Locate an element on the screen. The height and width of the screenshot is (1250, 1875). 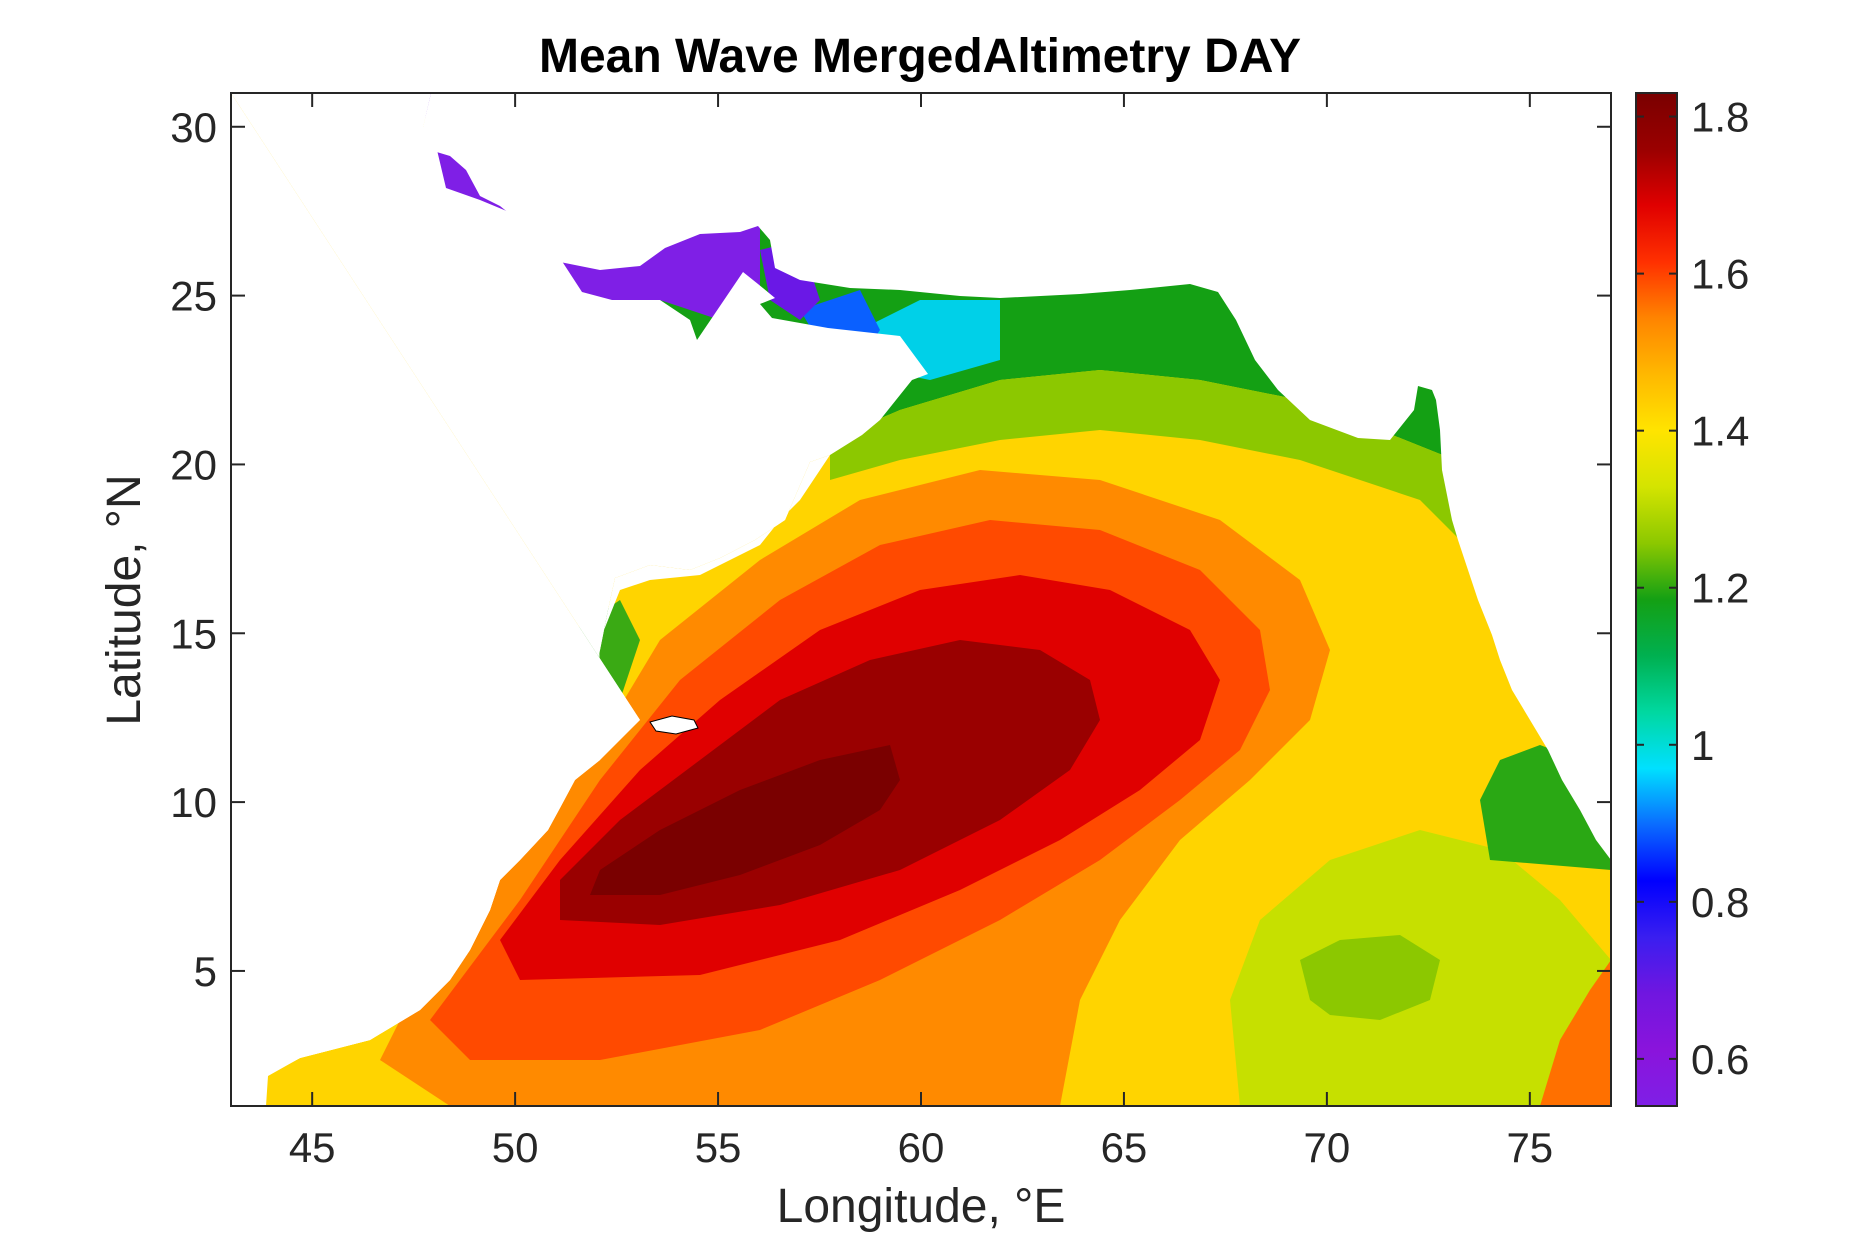
x-tick-label: 70 is located at coordinates (1327, 1147).